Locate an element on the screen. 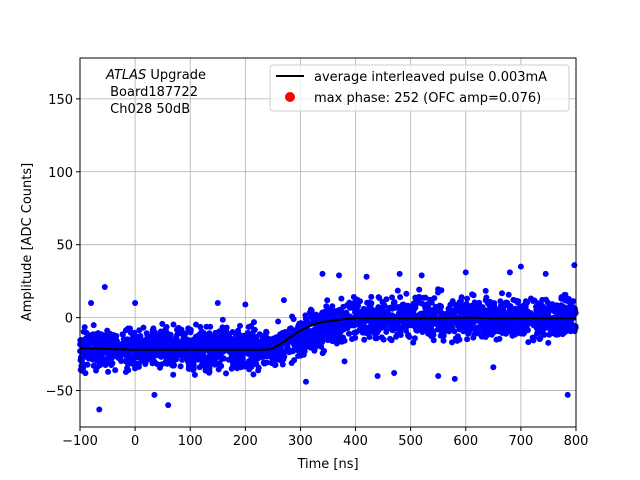 This screenshot has width=640, height=480. x-tick-label: 0 is located at coordinates (135, 441).